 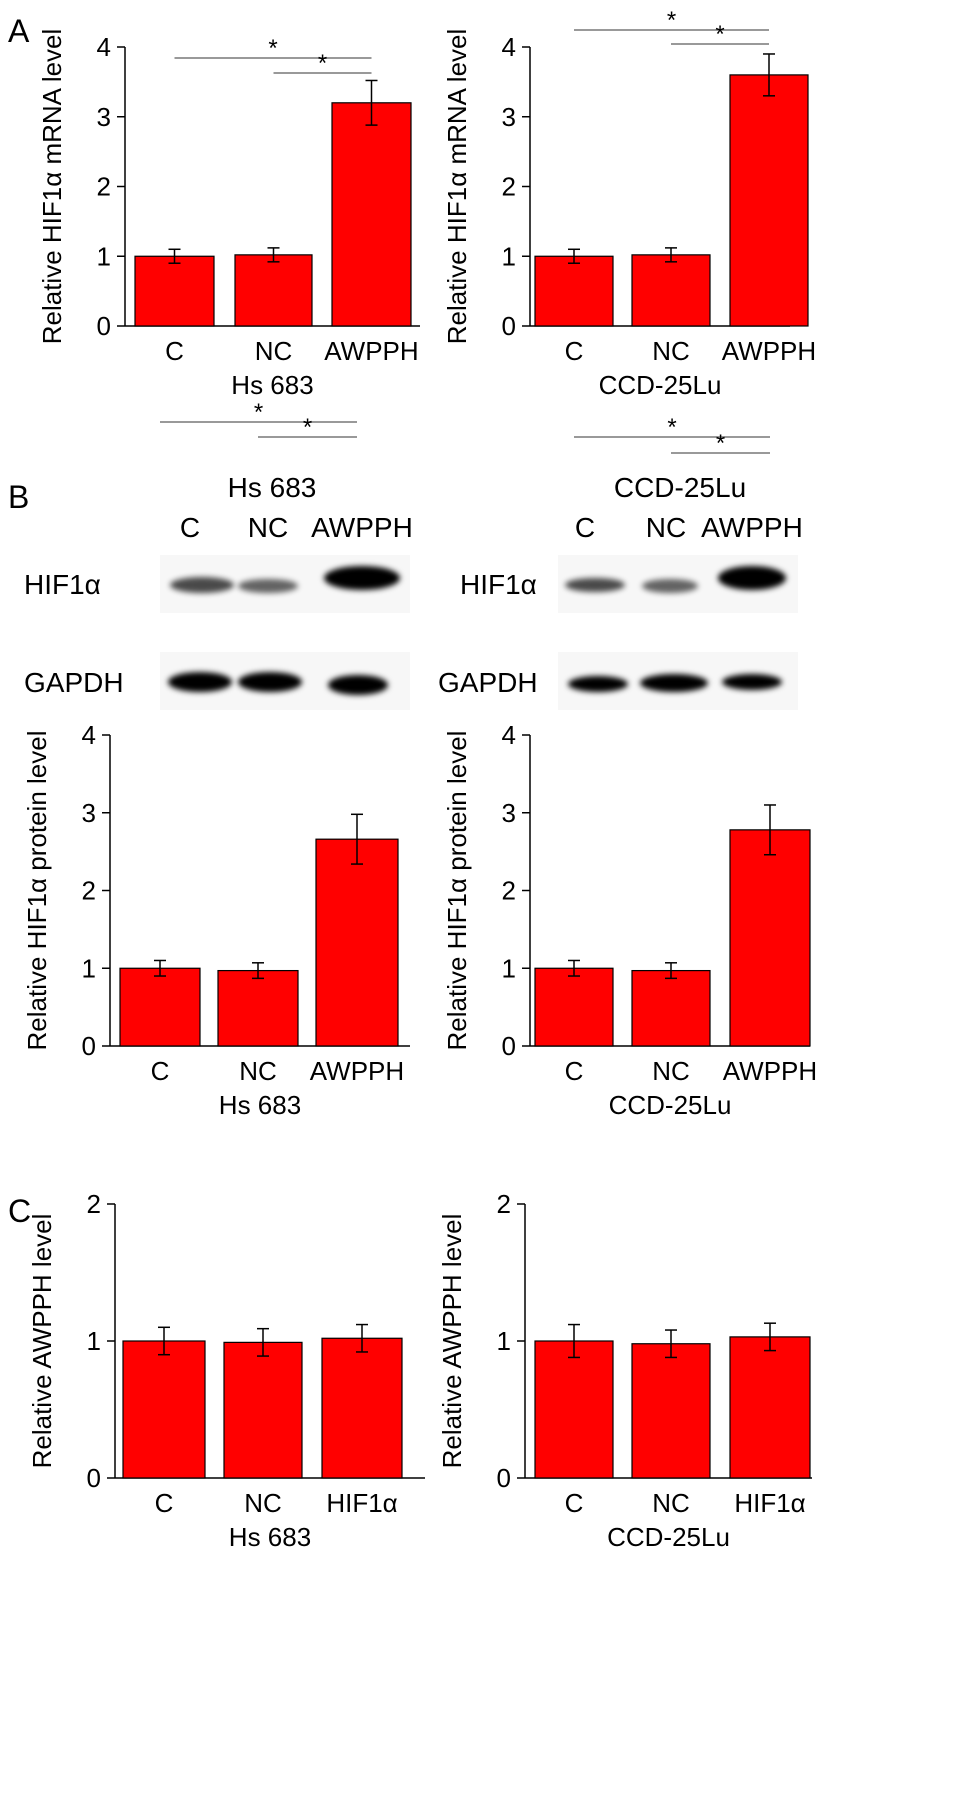 I want to click on blot-title: Hs 683, so click(x=272, y=487).